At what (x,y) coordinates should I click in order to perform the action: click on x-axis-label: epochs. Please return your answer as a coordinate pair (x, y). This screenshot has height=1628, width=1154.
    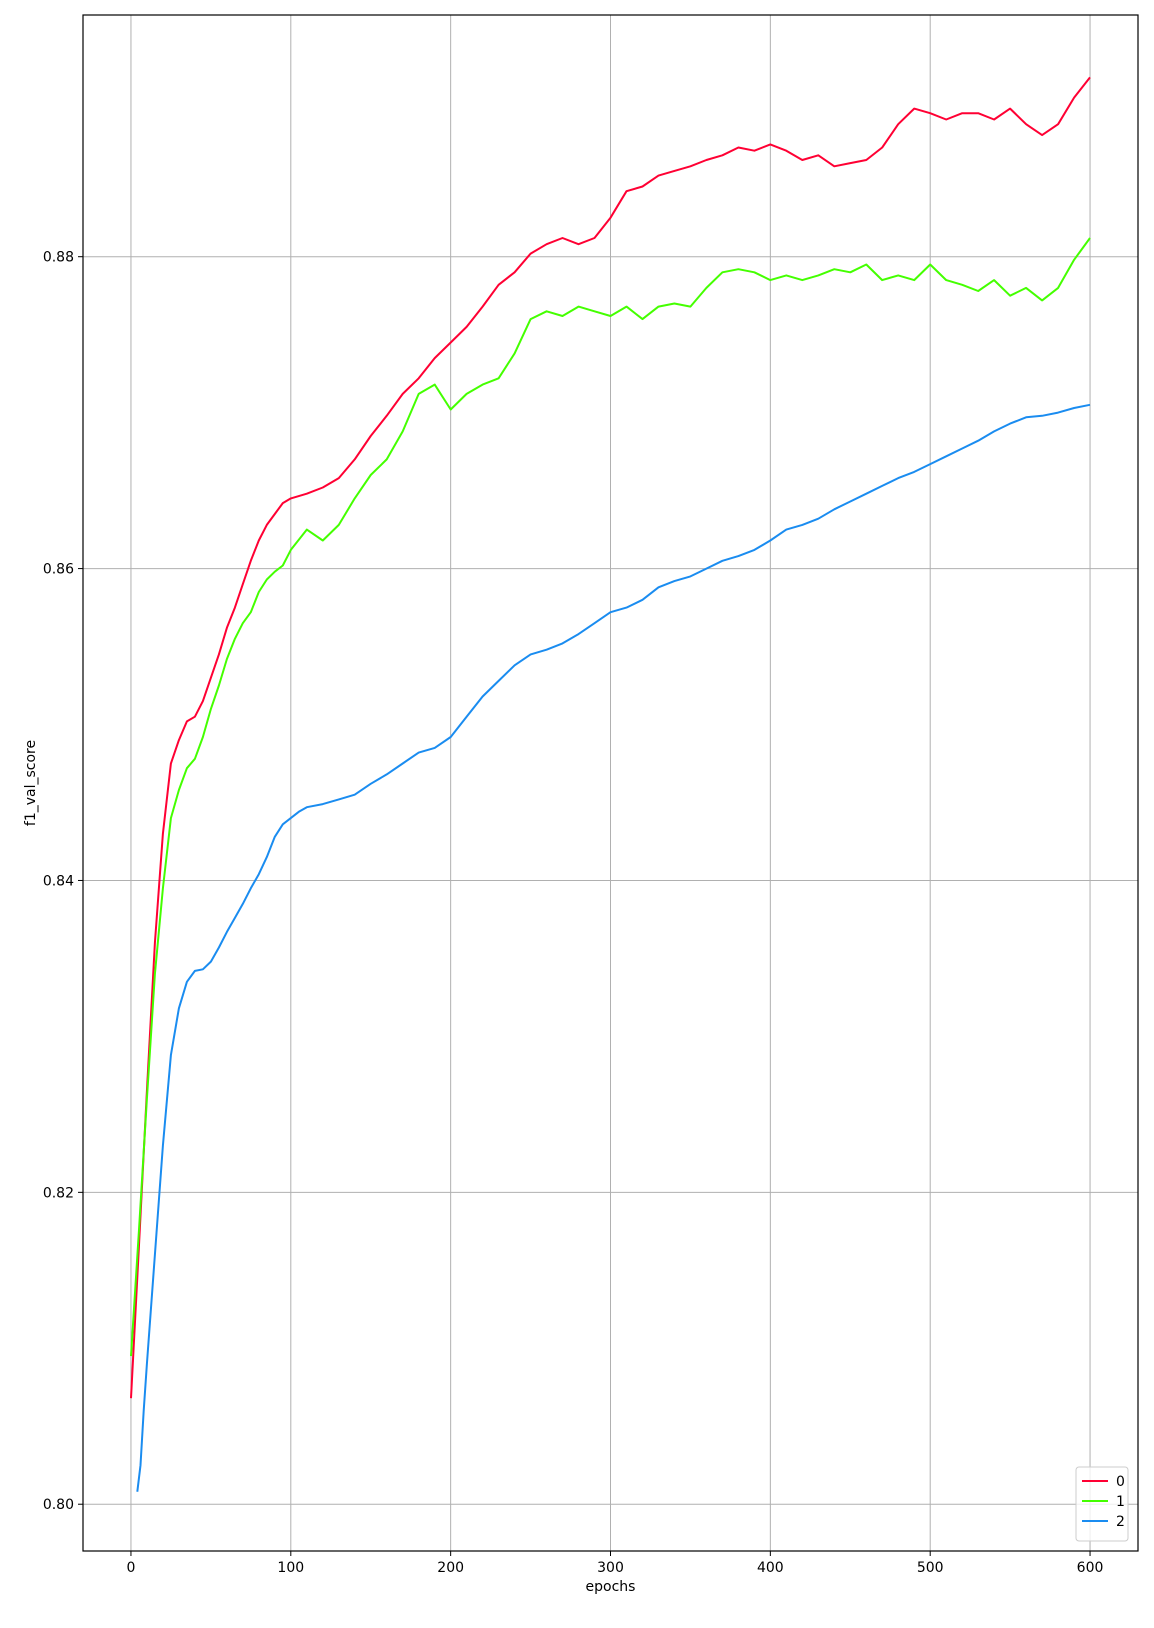
    Looking at the image, I should click on (611, 1587).